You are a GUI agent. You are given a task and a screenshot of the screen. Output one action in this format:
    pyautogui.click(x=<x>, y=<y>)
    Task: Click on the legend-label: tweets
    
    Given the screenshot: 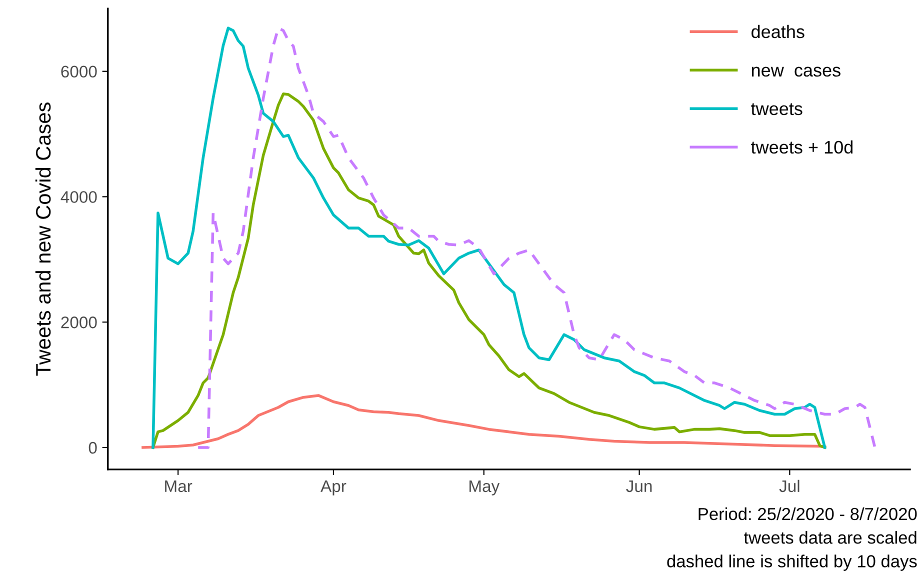 What is the action you would take?
    pyautogui.click(x=776, y=109)
    